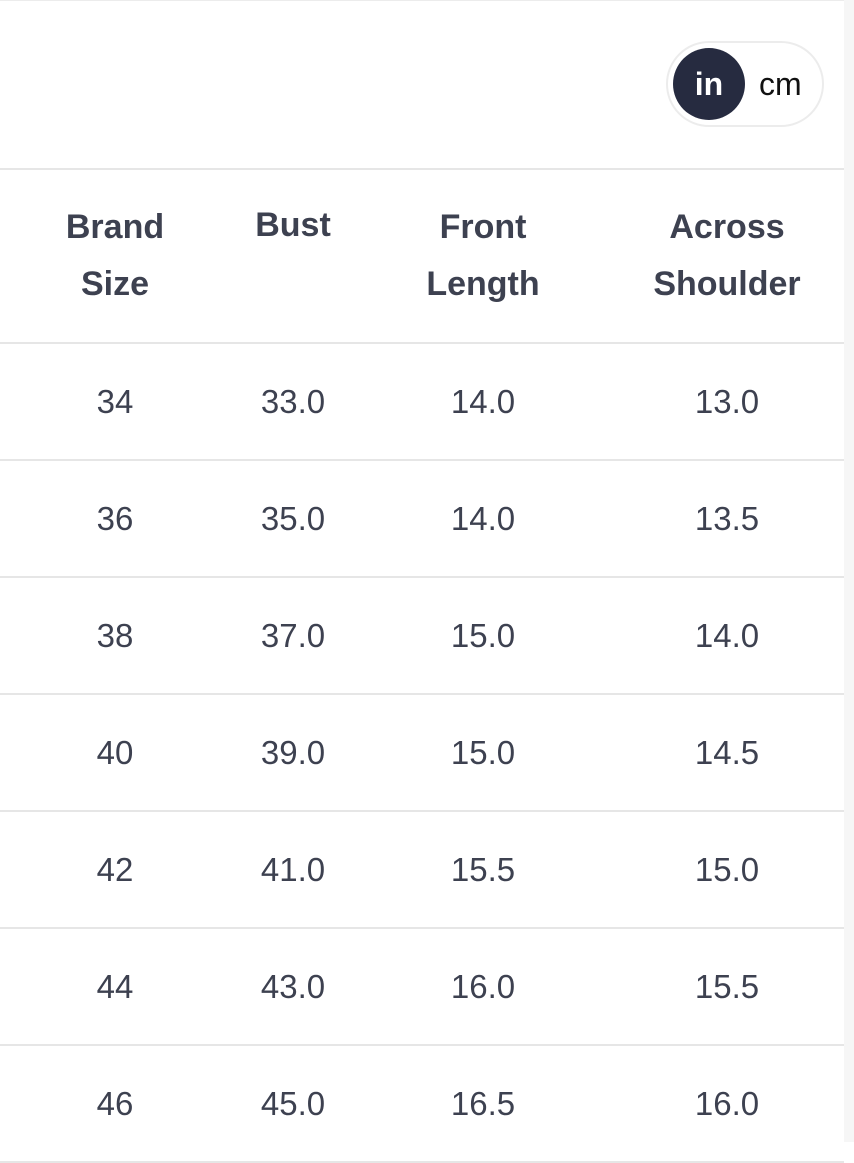 The image size is (854, 1163). What do you see at coordinates (293, 255) in the screenshot?
I see `header-bust: Bust` at bounding box center [293, 255].